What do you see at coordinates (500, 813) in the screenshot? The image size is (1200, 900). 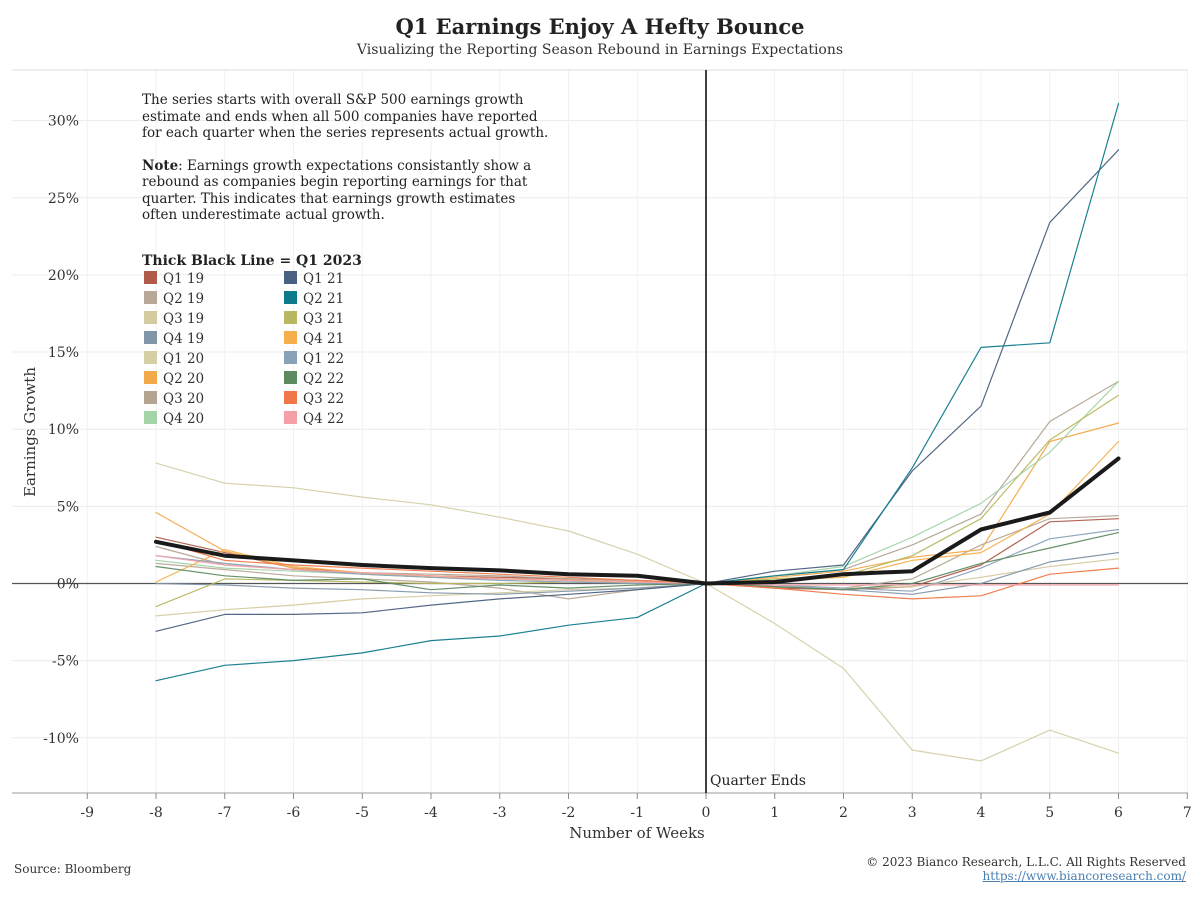 I see `x-tick-label: -3` at bounding box center [500, 813].